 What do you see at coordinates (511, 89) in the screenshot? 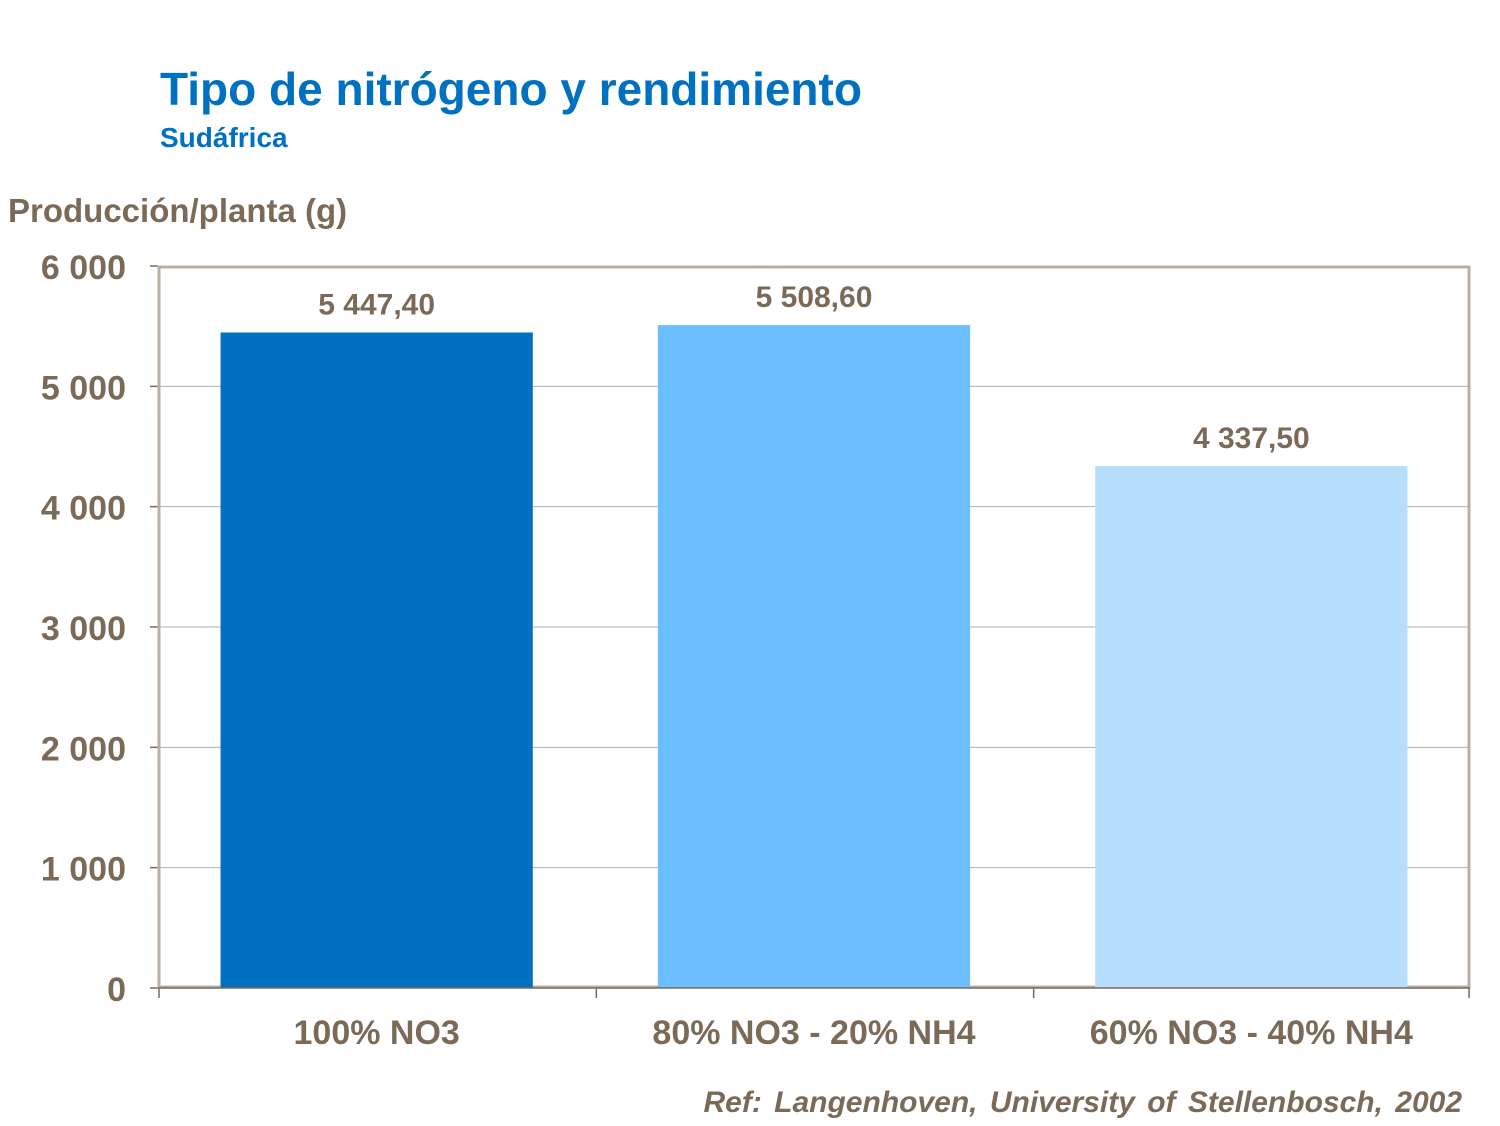
I see `chart-title: Tipo de nitrógeno y rendimiento` at bounding box center [511, 89].